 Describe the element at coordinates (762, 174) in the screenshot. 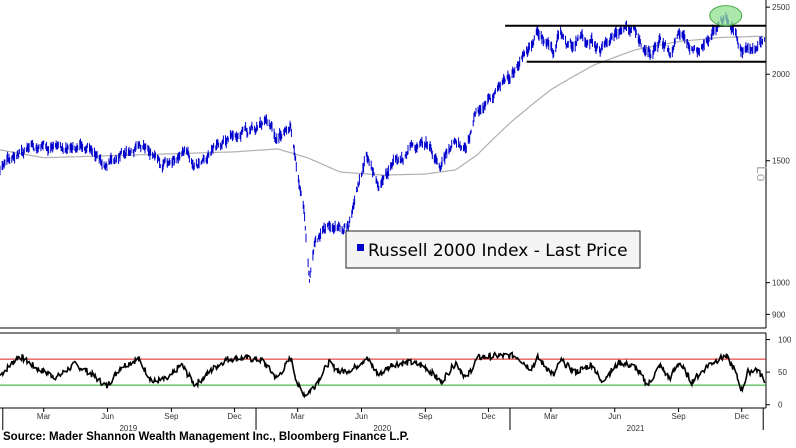

I see `price-y-axis-scale-label: Lo` at that location.